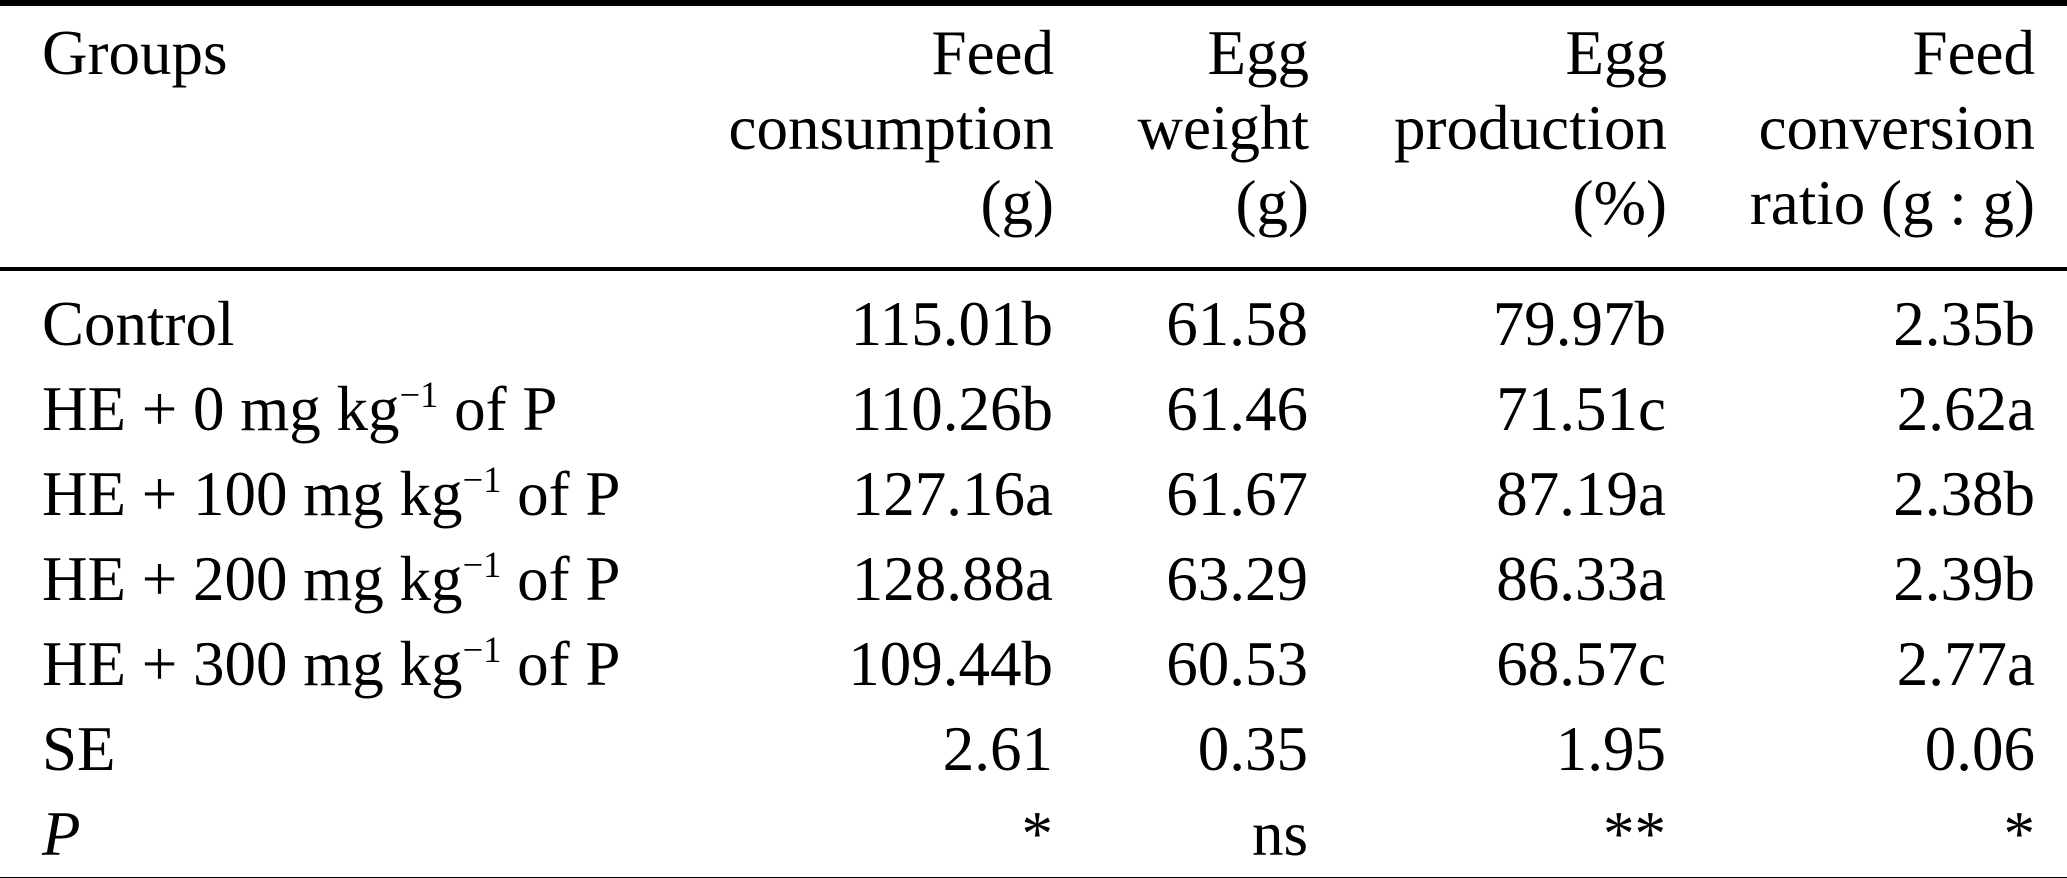 This screenshot has width=2067, height=878. Describe the element at coordinates (2019, 834) in the screenshot. I see `cell-feed-conversion-ratio: *` at that location.